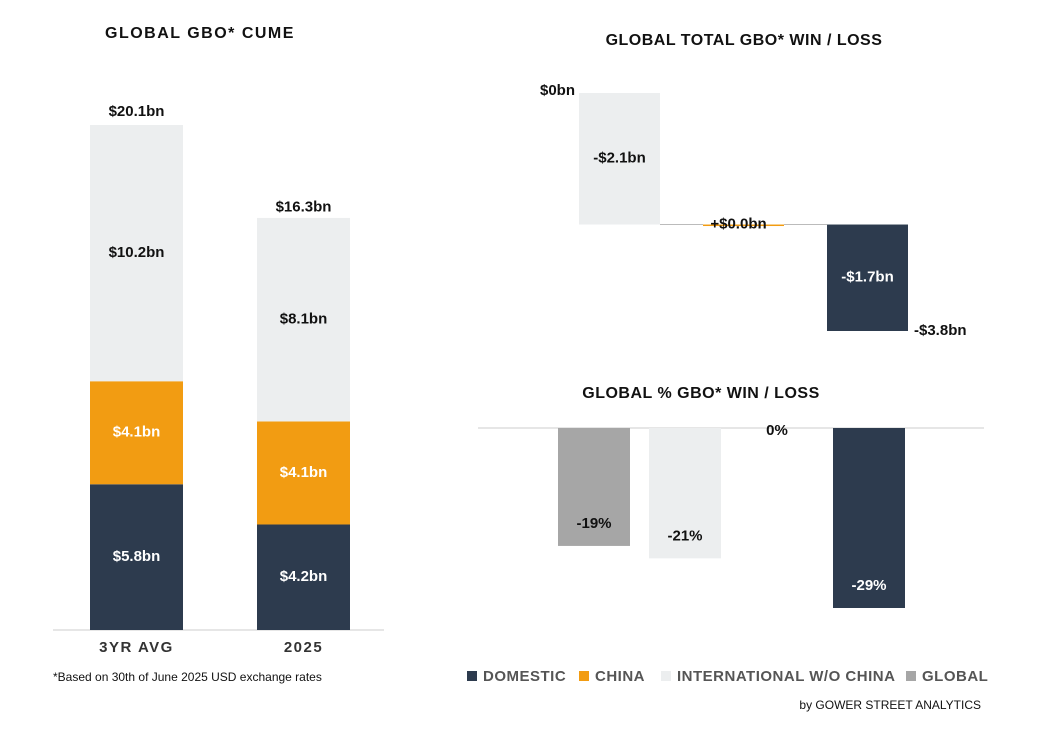 The width and height of the screenshot is (1046, 735). What do you see at coordinates (137, 111) in the screenshot?
I see `total-label: $20.1bn` at bounding box center [137, 111].